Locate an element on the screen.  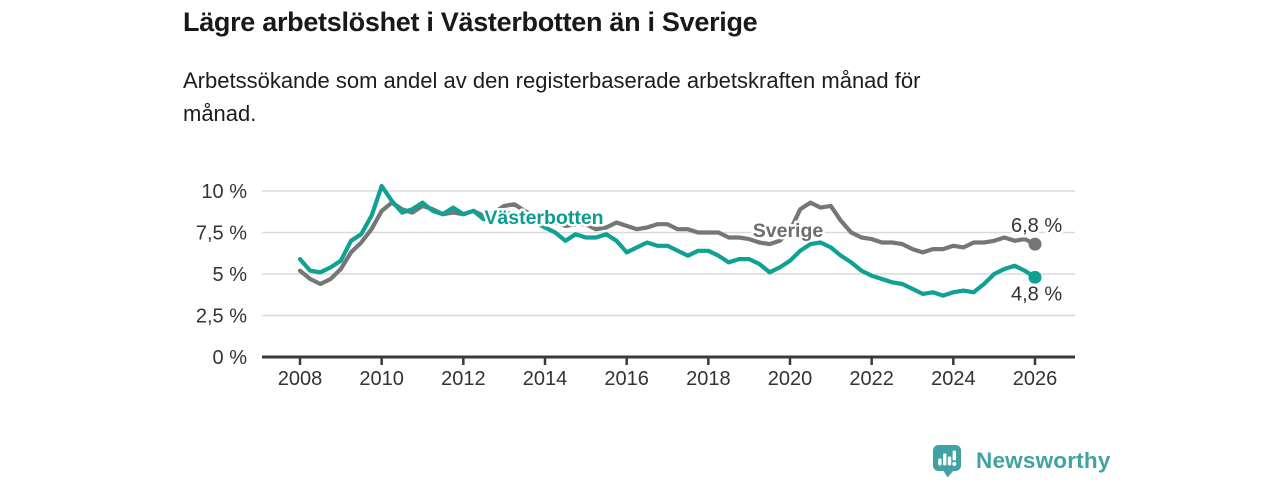
end-value-label-västerbotten: 4,8 % is located at coordinates (1036, 294).